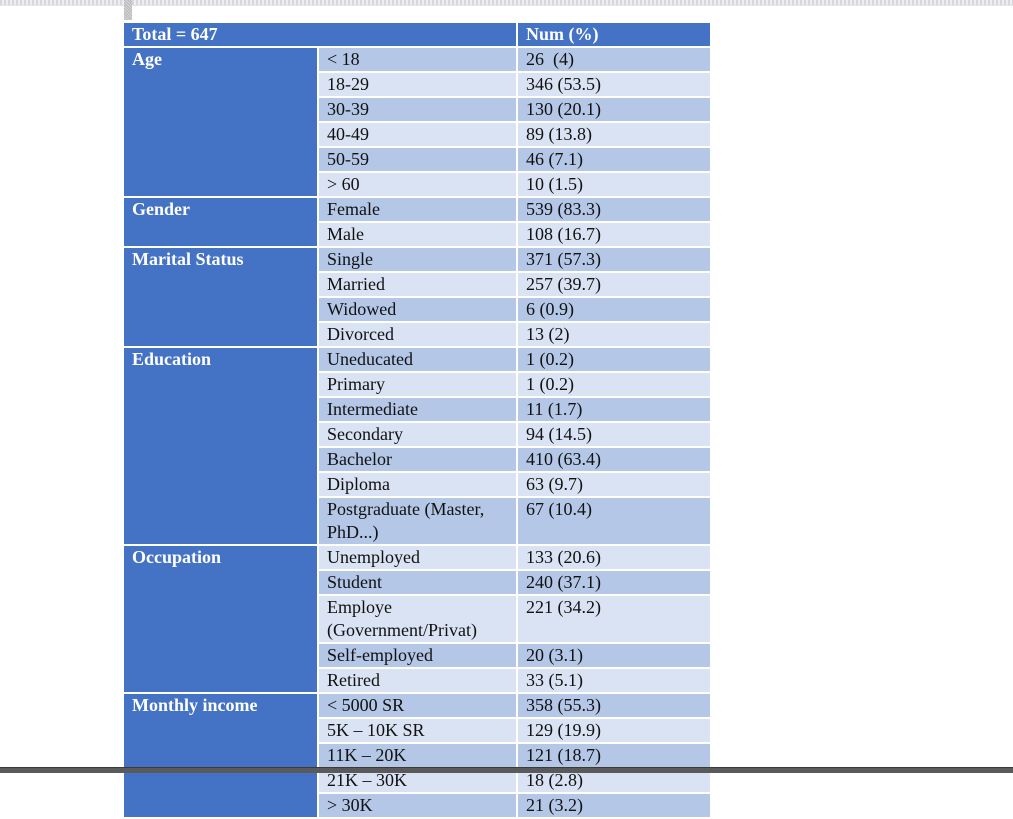 The height and width of the screenshot is (819, 1013). Describe the element at coordinates (613, 259) in the screenshot. I see `row-value: 371 (57.3)` at that location.